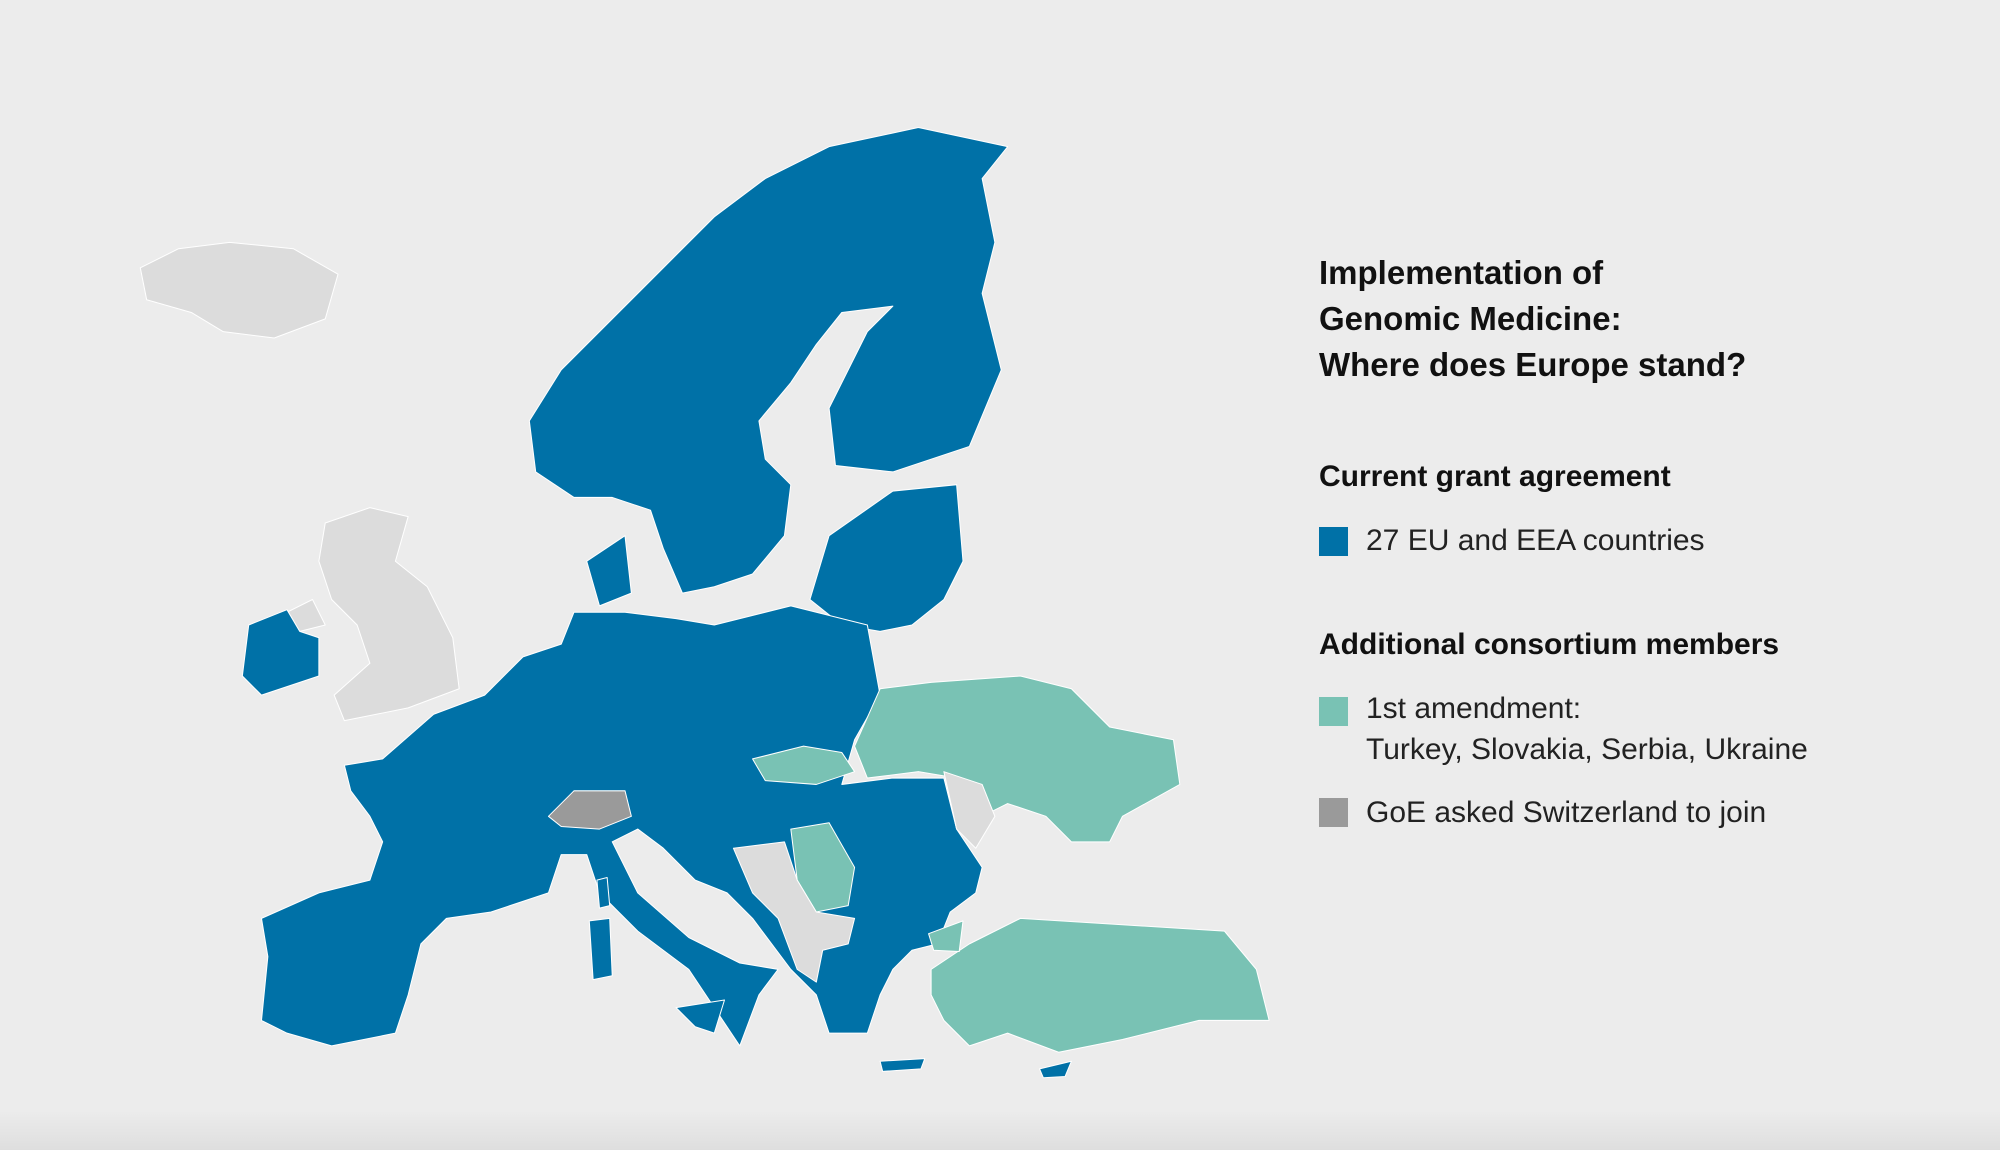 This screenshot has width=2000, height=1150. I want to click on cyprus, so click(1055, 1069).